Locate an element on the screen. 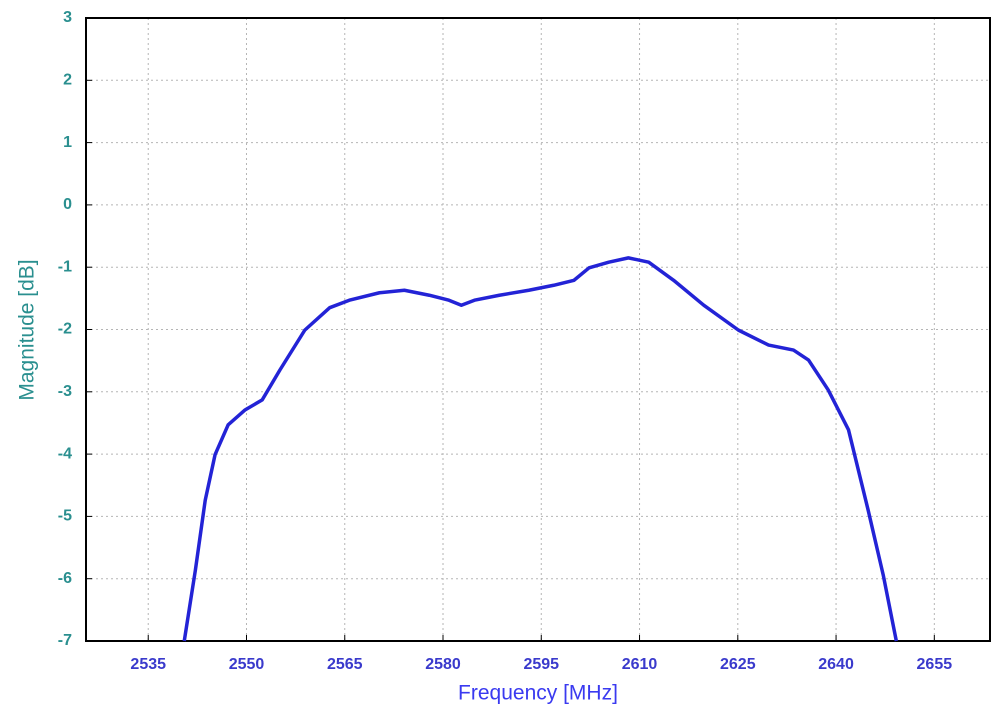  y-tick-label: -6 is located at coordinates (65, 578).